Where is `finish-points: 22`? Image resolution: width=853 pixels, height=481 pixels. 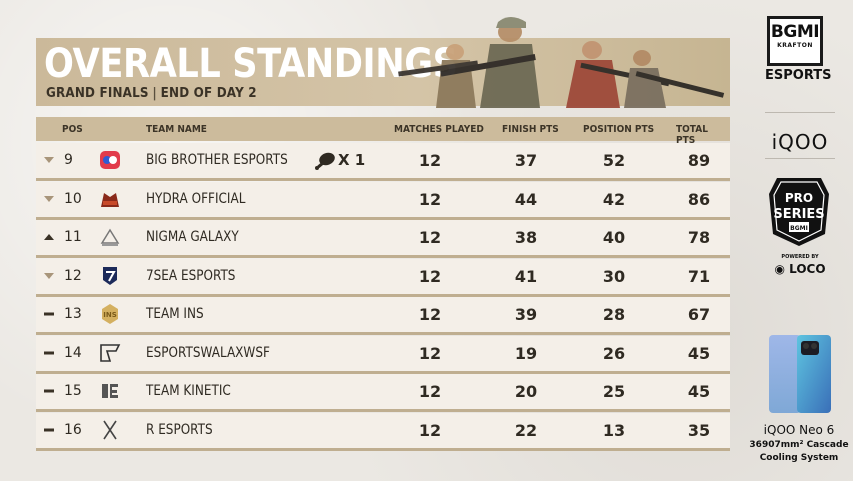
finish-points: 22 is located at coordinates (526, 430).